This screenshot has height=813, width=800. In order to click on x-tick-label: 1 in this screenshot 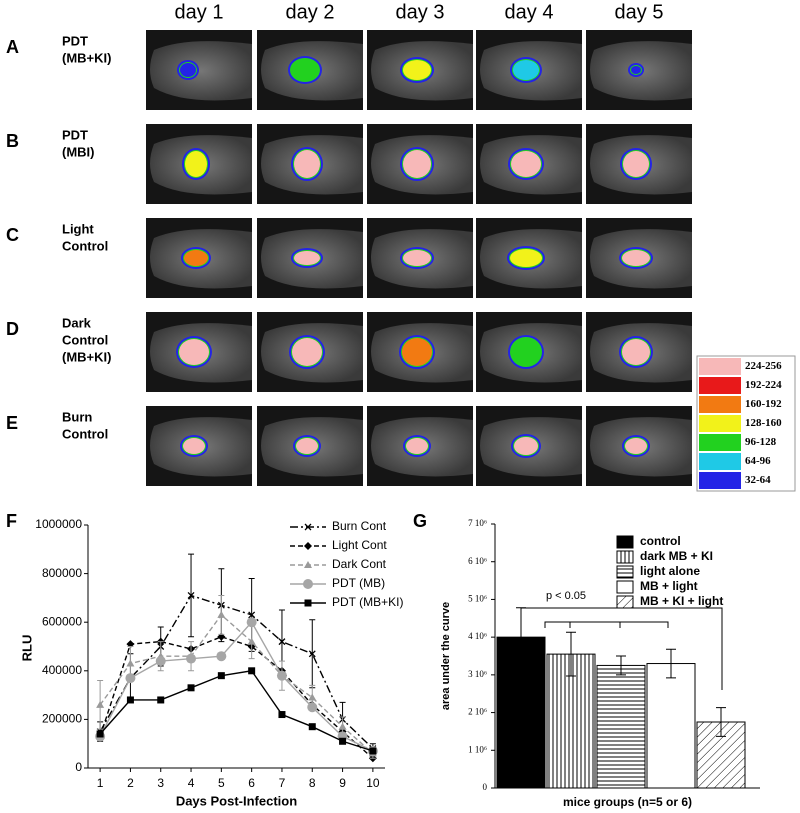, I will do `click(100, 783)`.